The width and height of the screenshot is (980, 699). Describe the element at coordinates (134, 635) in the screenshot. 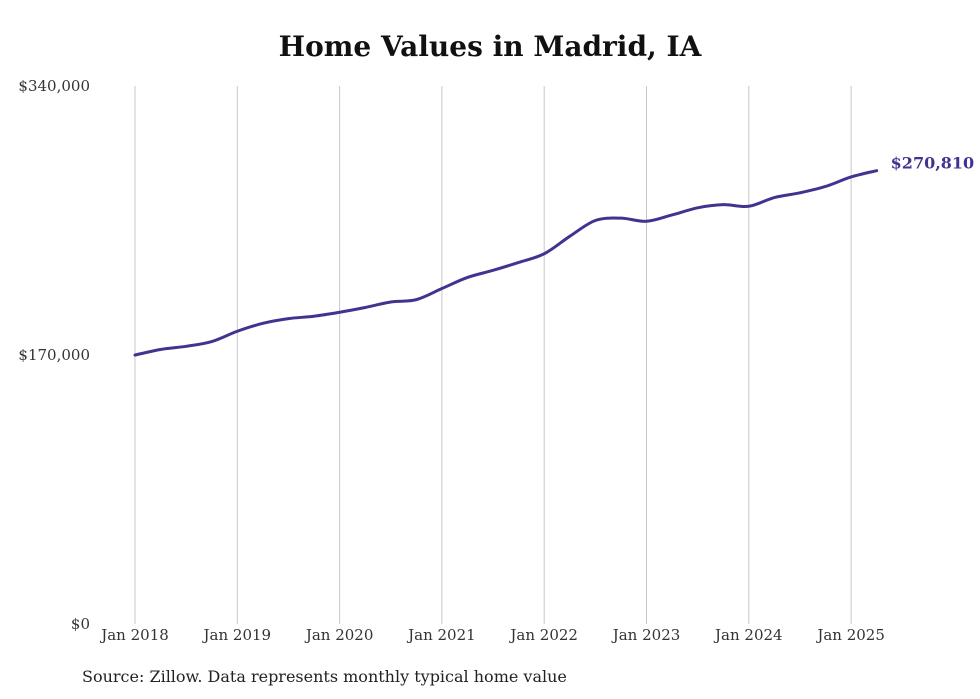

I see `x-tick-label: Jan 2018` at that location.